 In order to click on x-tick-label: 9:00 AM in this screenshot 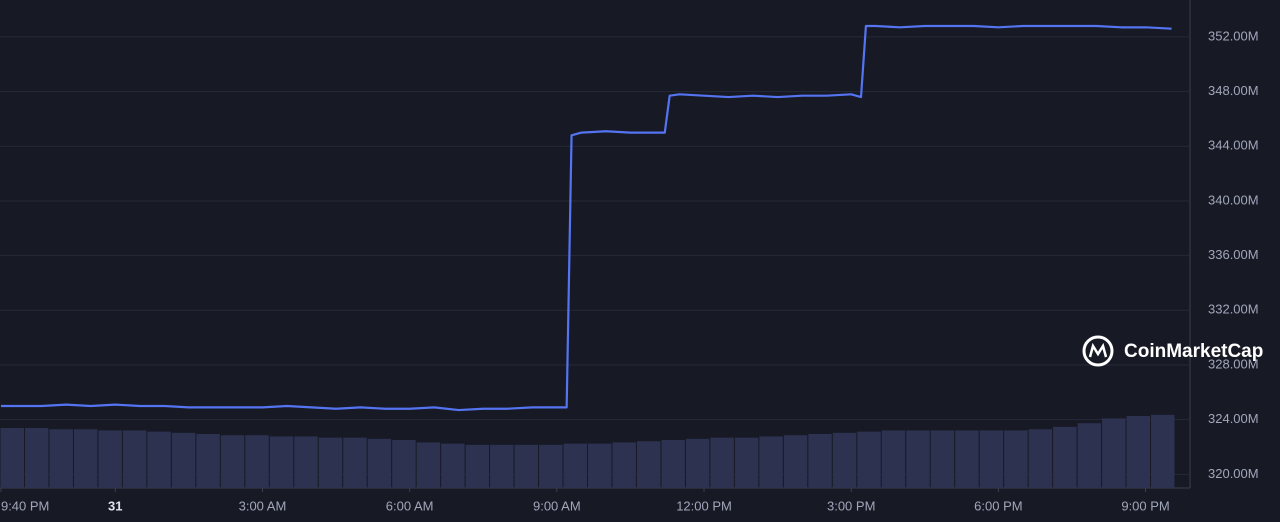, I will do `click(557, 505)`.